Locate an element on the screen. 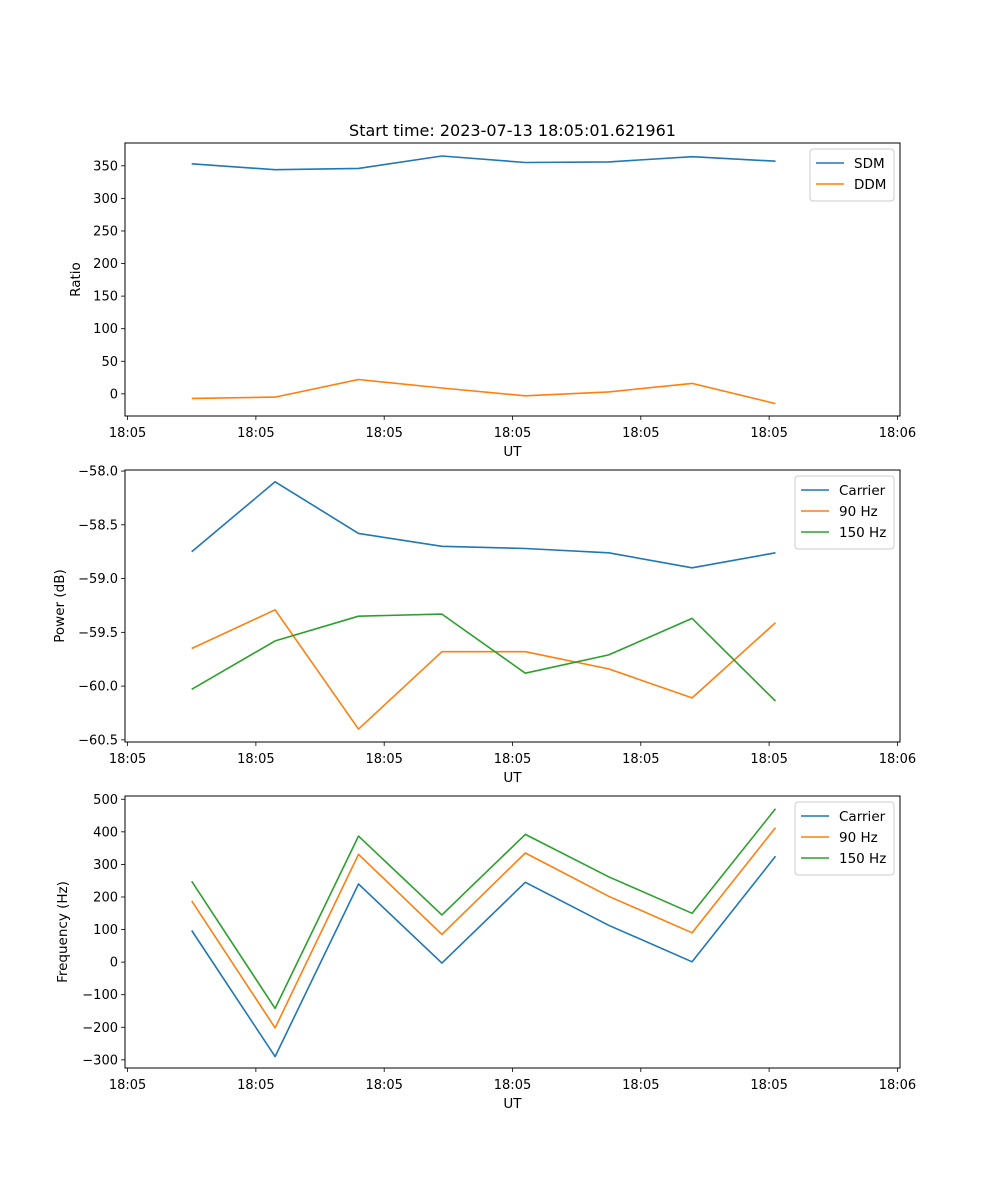 Image resolution: width=1000 pixels, height=1200 pixels. y-tick-label: −58.0 is located at coordinates (98, 472).